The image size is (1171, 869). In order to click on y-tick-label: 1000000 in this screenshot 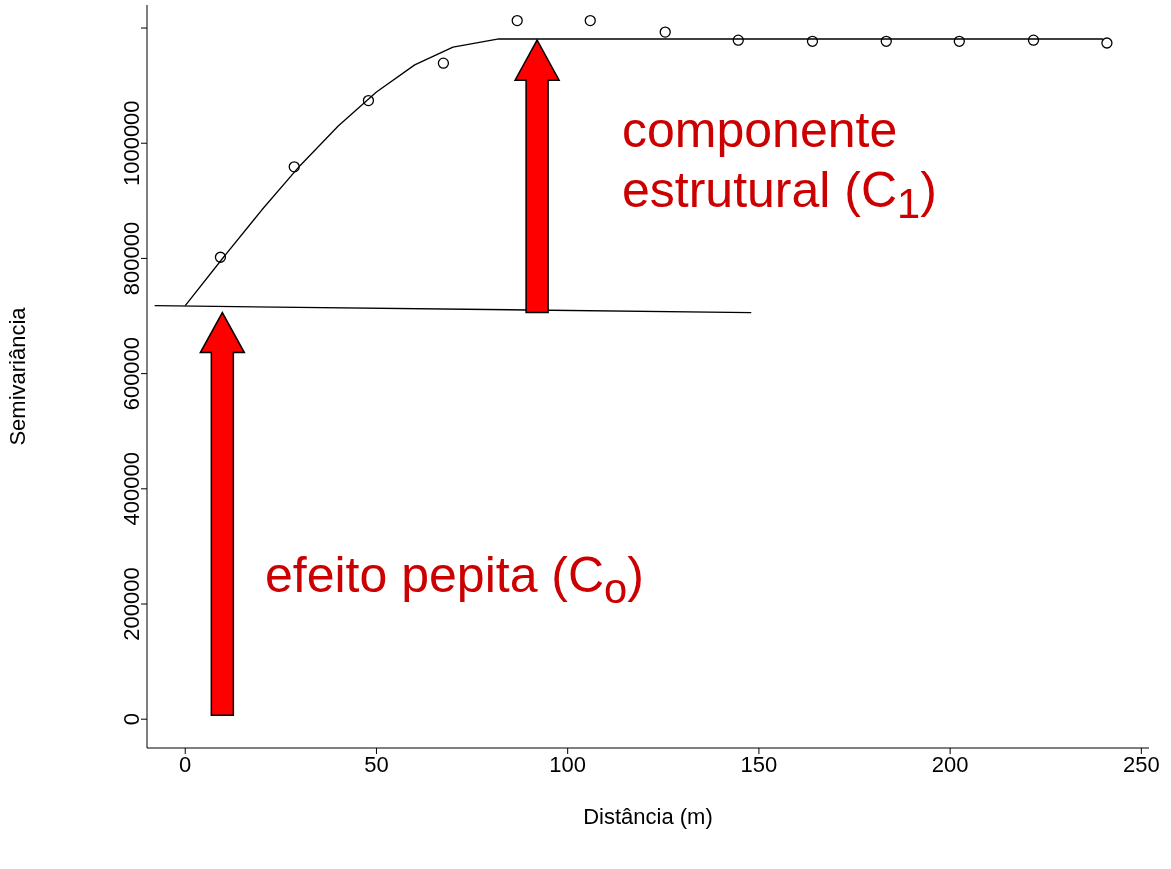, I will do `click(131, 143)`.